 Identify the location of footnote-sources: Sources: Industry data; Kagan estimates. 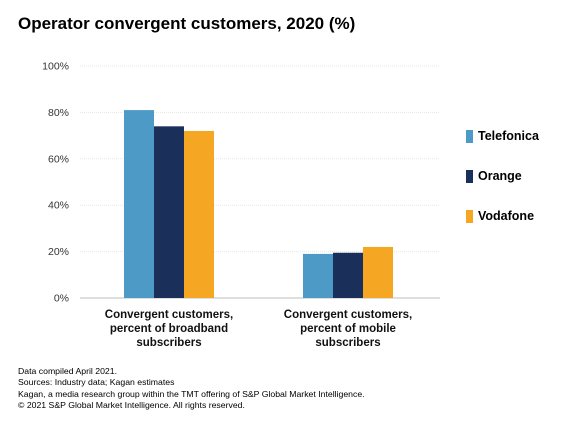
(96, 382).